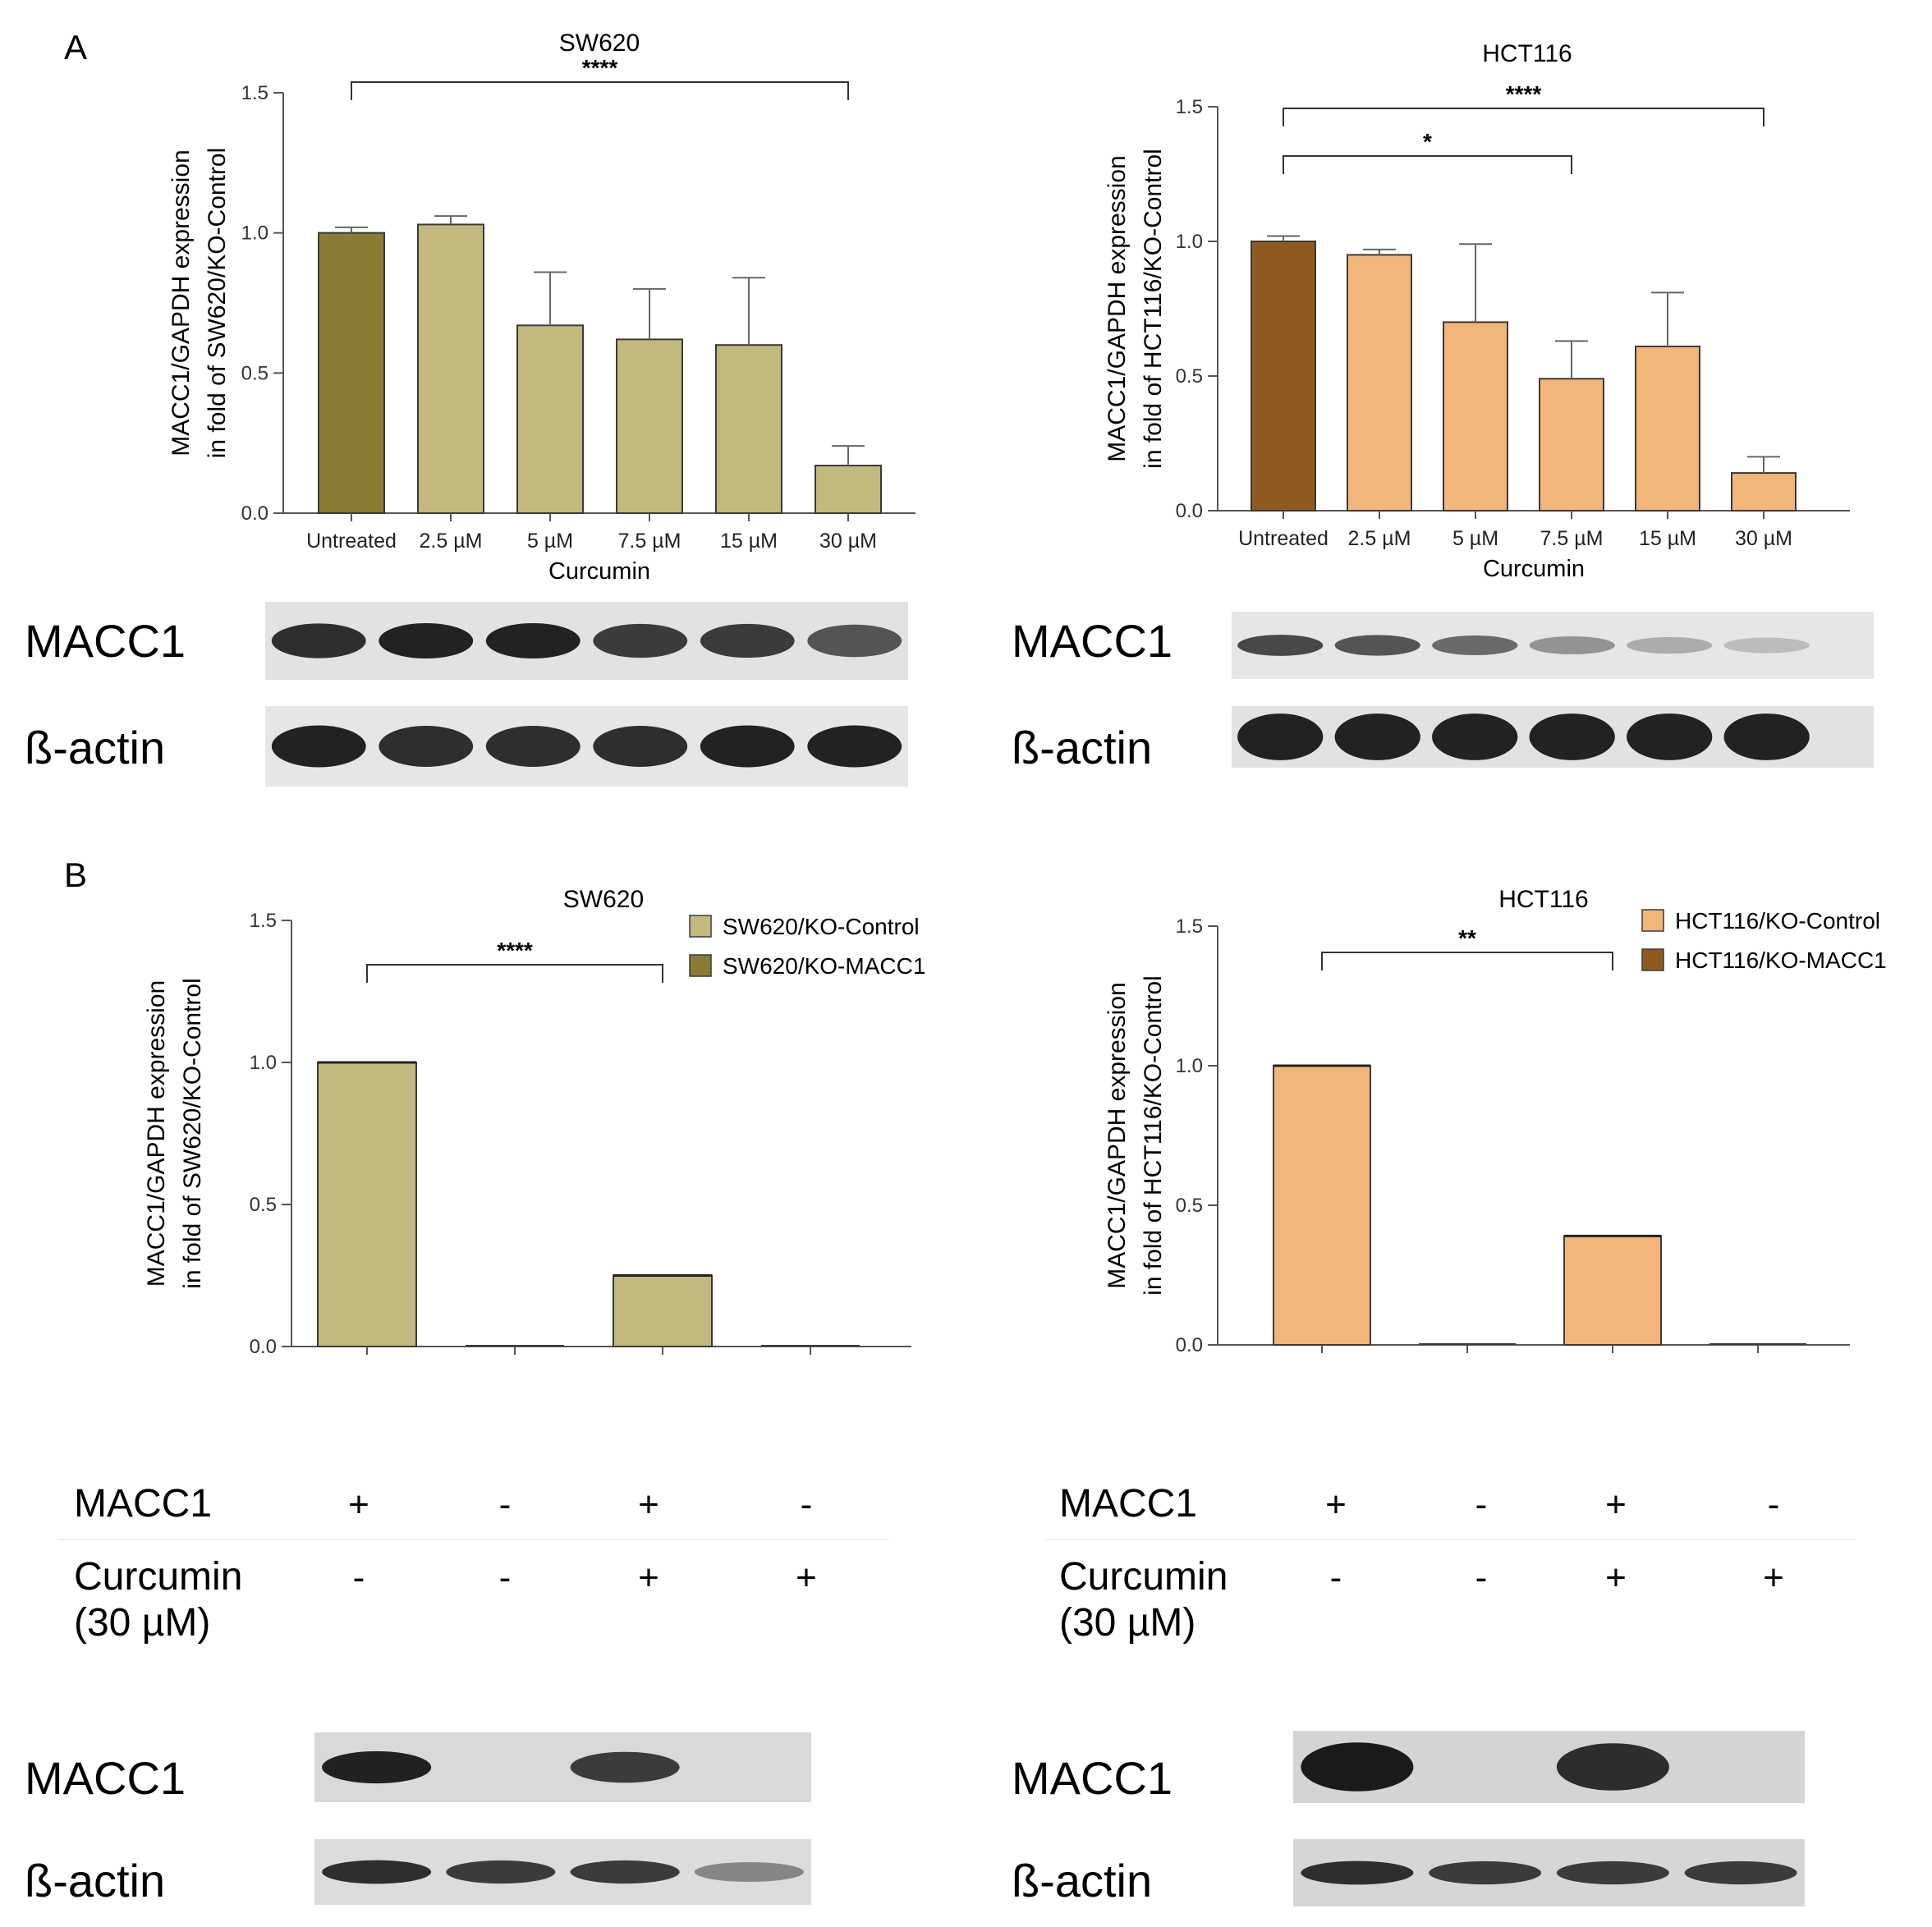 The width and height of the screenshot is (1932, 1927). Describe the element at coordinates (749, 541) in the screenshot. I see `x-tick-label: 15 µM` at that location.